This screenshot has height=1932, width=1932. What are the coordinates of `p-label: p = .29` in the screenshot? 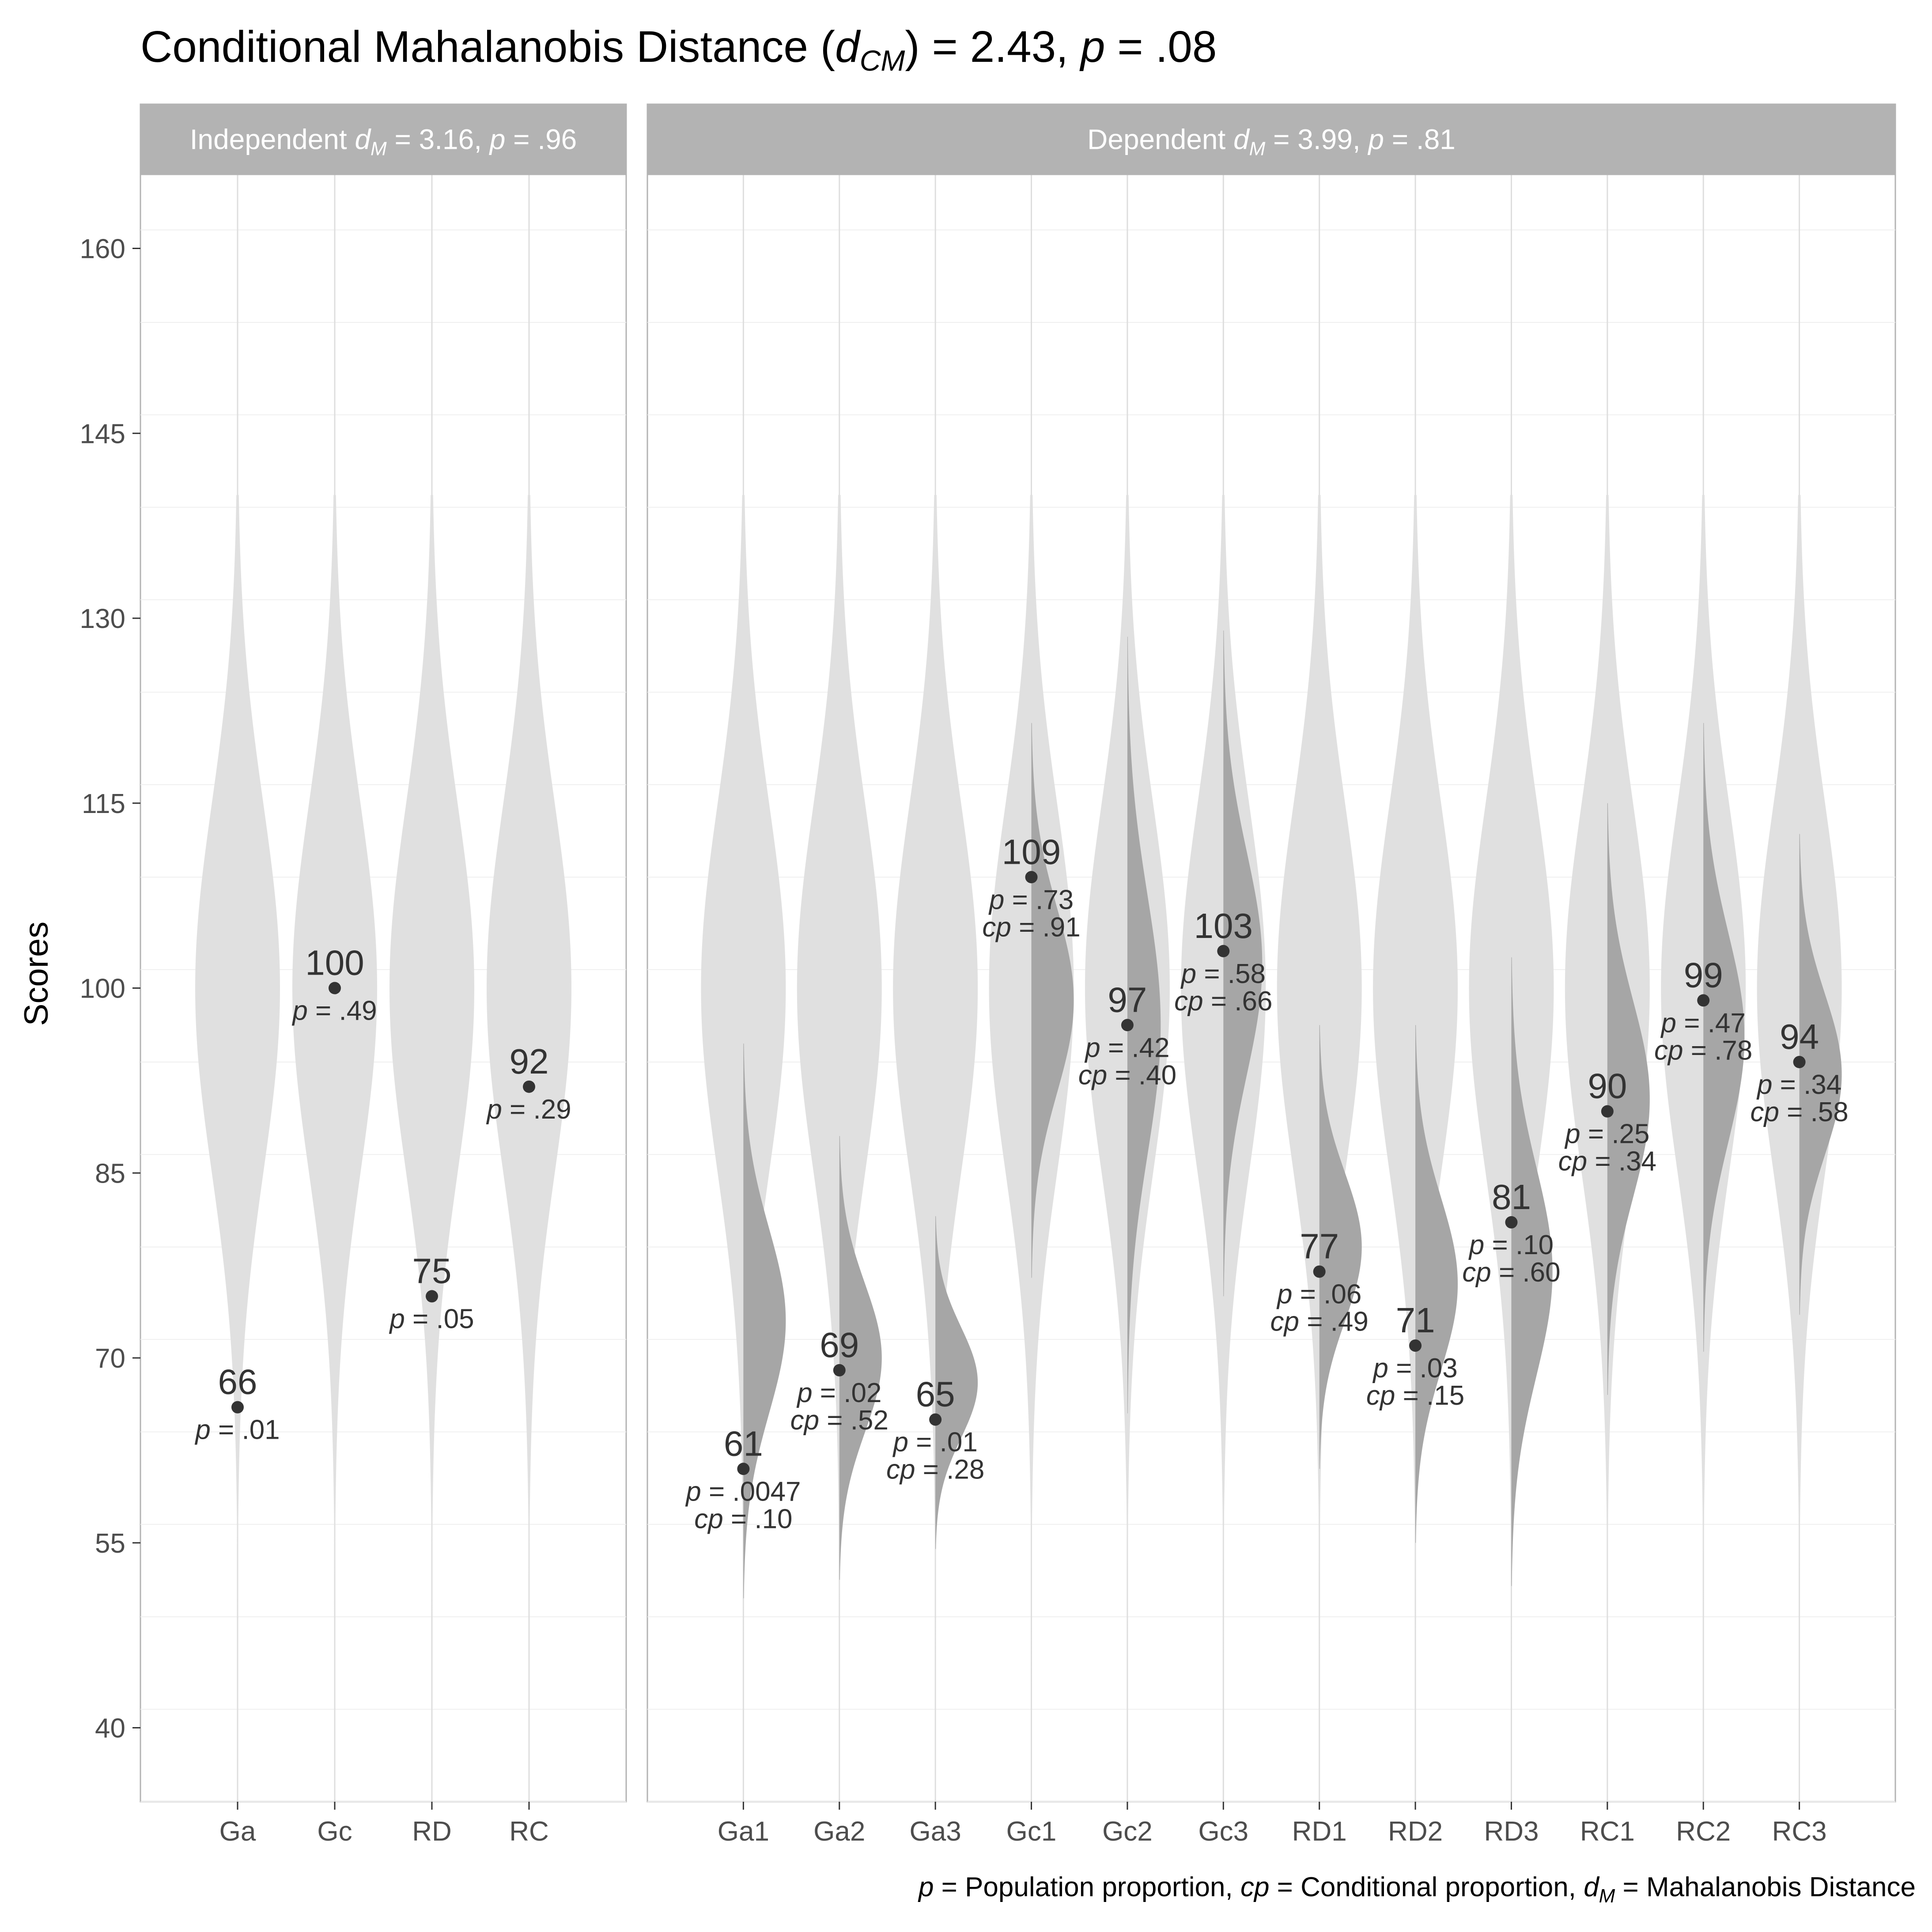 It's located at (528, 1109).